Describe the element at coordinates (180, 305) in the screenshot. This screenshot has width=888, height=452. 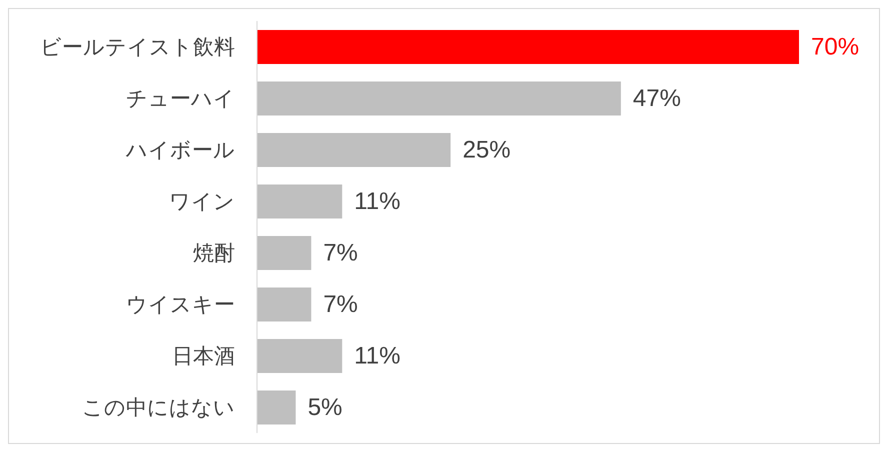
I see `y-tick-label: ウイスキー` at that location.